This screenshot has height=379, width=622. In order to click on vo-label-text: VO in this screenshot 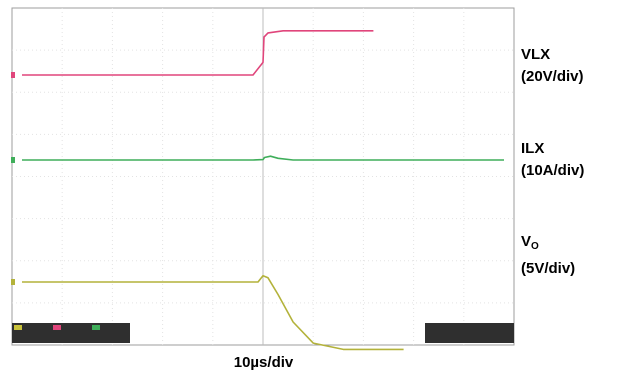, I will do `click(548, 244)`.